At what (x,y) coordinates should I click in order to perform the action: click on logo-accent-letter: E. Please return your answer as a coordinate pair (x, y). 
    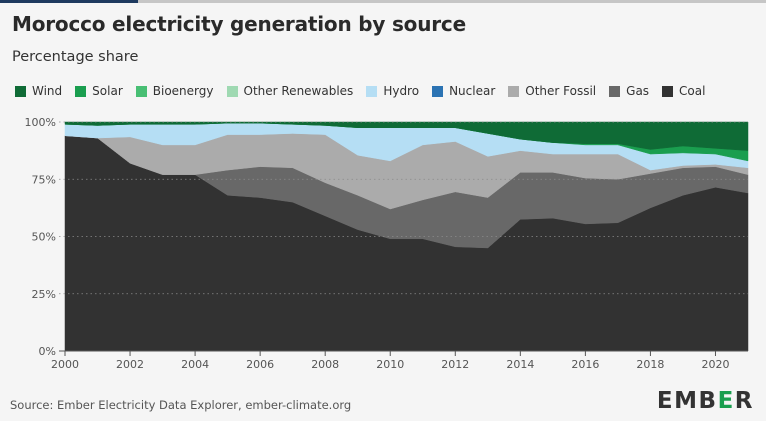
    Looking at the image, I should click on (726, 401).